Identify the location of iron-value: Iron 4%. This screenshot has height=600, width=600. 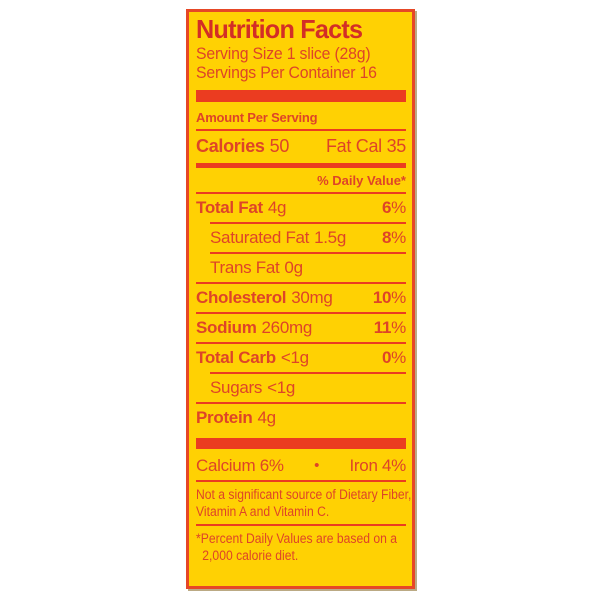
(378, 465).